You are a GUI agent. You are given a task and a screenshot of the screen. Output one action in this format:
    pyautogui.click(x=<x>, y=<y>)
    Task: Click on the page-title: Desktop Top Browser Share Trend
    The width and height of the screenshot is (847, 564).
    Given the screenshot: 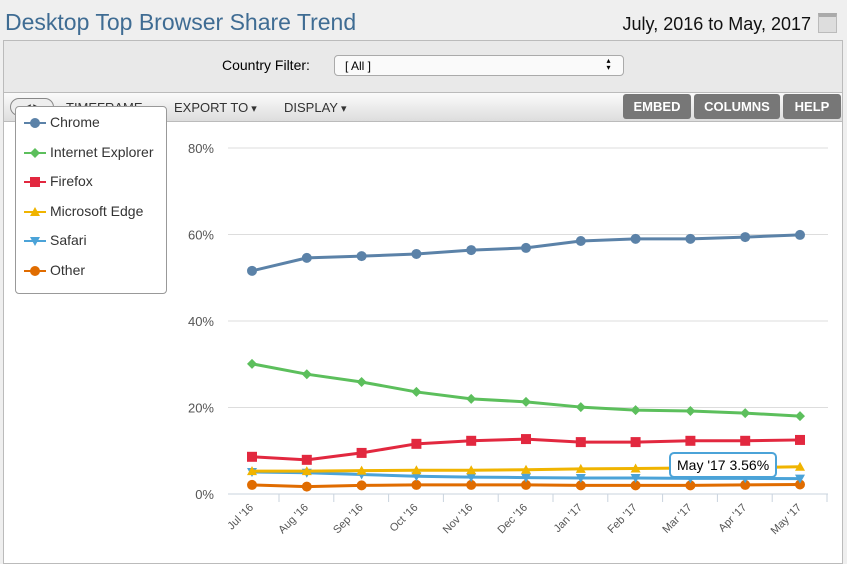 What is the action you would take?
    pyautogui.click(x=181, y=22)
    